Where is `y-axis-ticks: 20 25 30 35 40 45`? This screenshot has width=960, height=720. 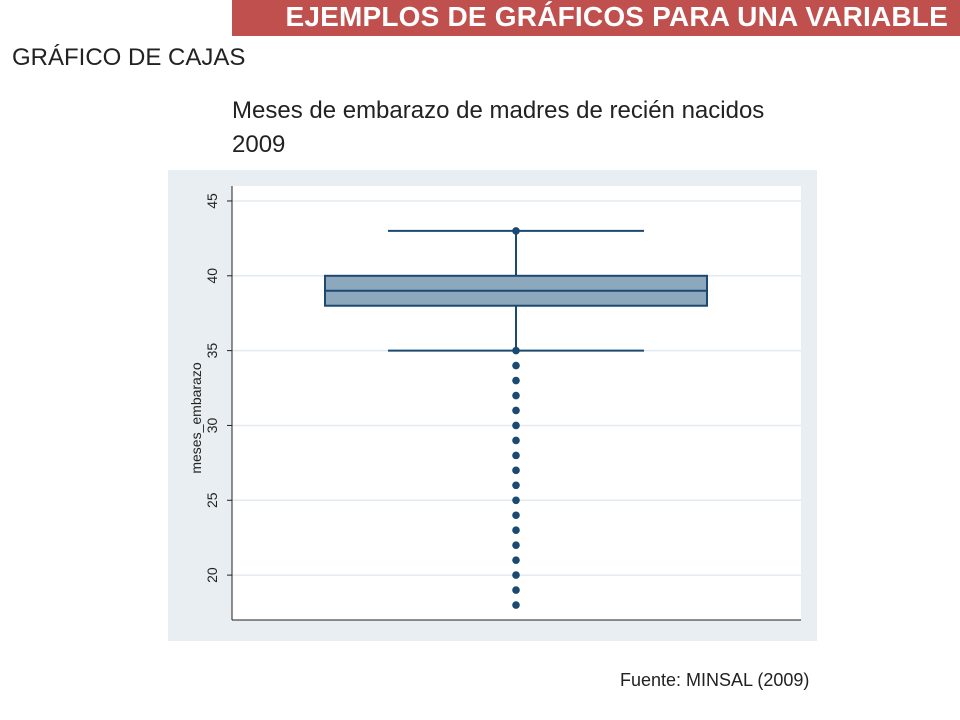
y-axis-ticks: 20 25 30 35 40 45 is located at coordinates (218, 388).